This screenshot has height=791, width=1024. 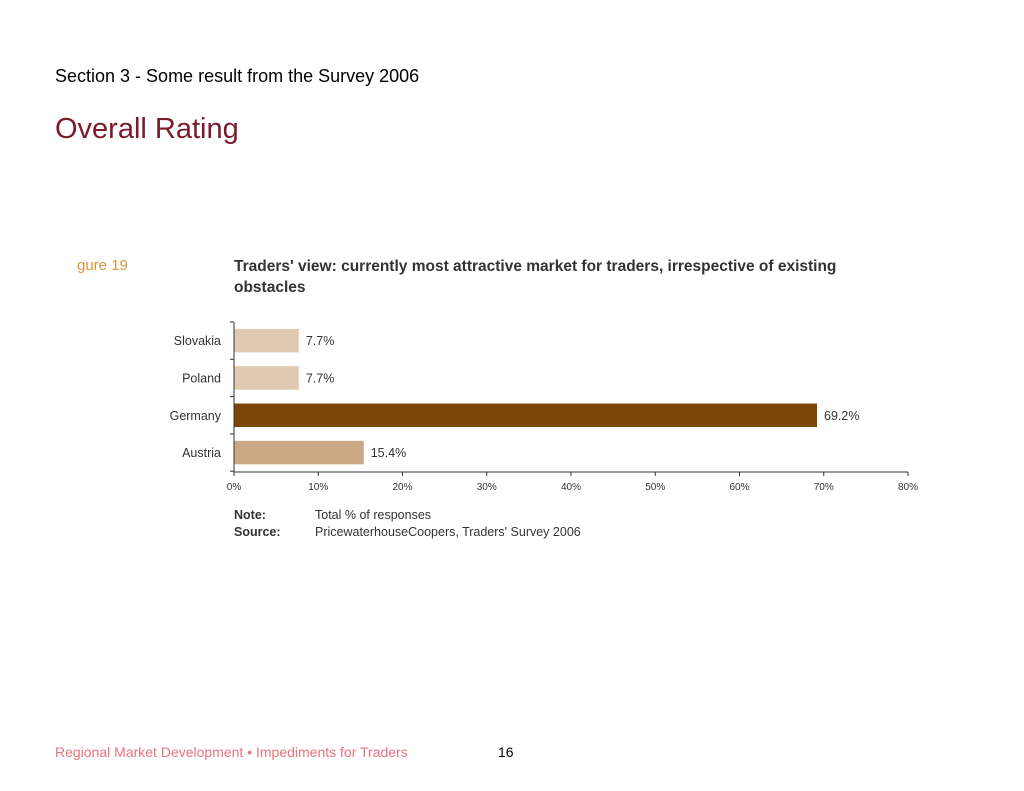 What do you see at coordinates (147, 129) in the screenshot?
I see `slide-title: Overall Rating` at bounding box center [147, 129].